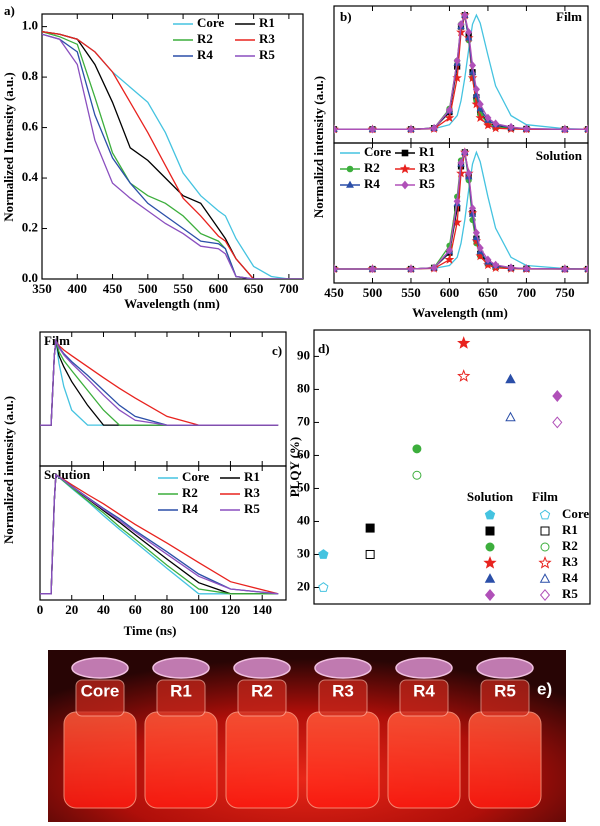 The height and width of the screenshot is (826, 600). I want to click on vials: Core R1 R2 R3 R4 R5, so click(302, 733).